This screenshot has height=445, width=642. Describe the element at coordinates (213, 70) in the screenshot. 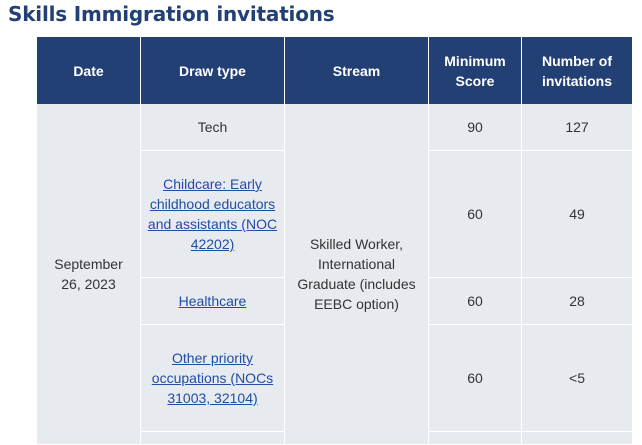

I see `header-draw-type: Draw type` at that location.